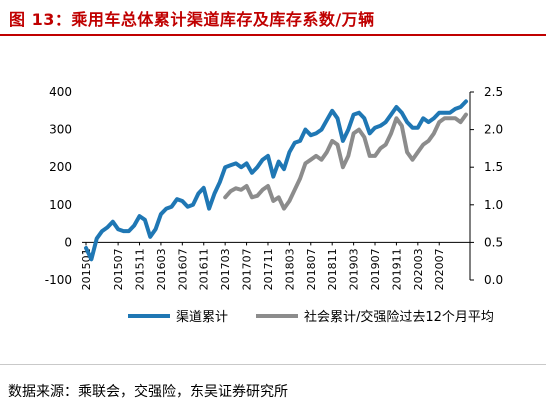  What do you see at coordinates (148, 392) in the screenshot?
I see `source-note: 数据来源：乘联会，交强险，东吴证券研究所` at bounding box center [148, 392].